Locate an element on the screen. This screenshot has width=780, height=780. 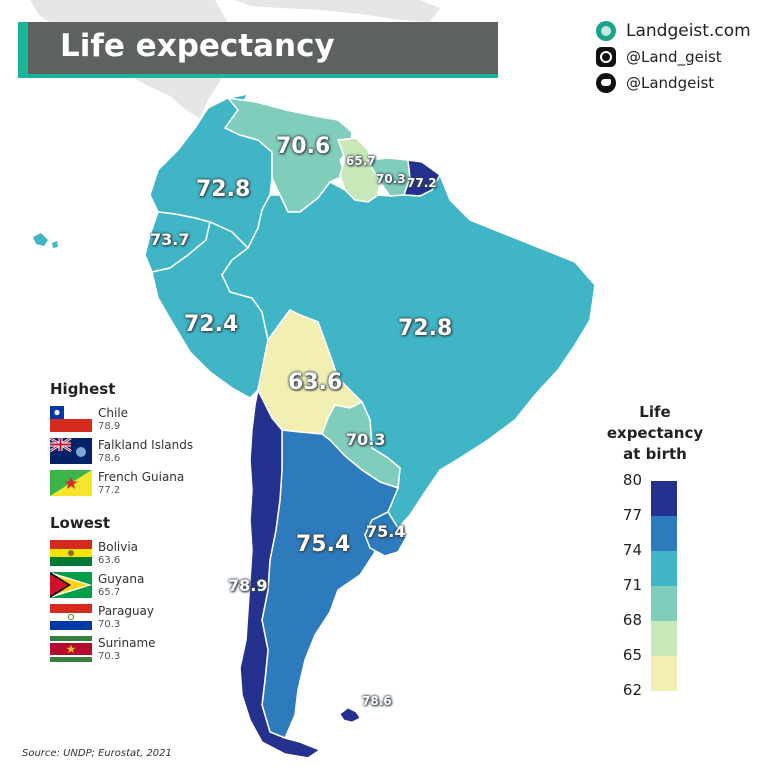
label-french-guiana: 77.2 is located at coordinates (422, 183).